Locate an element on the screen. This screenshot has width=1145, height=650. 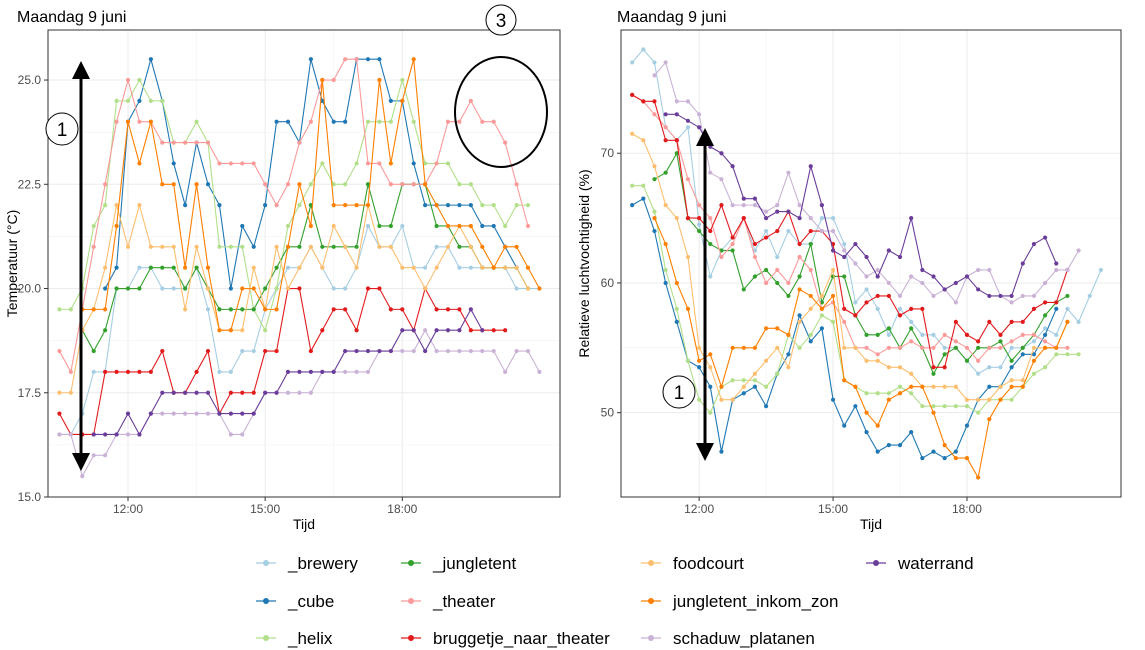
legend-item-_jungletent: _jungletent is located at coordinates (458, 563).